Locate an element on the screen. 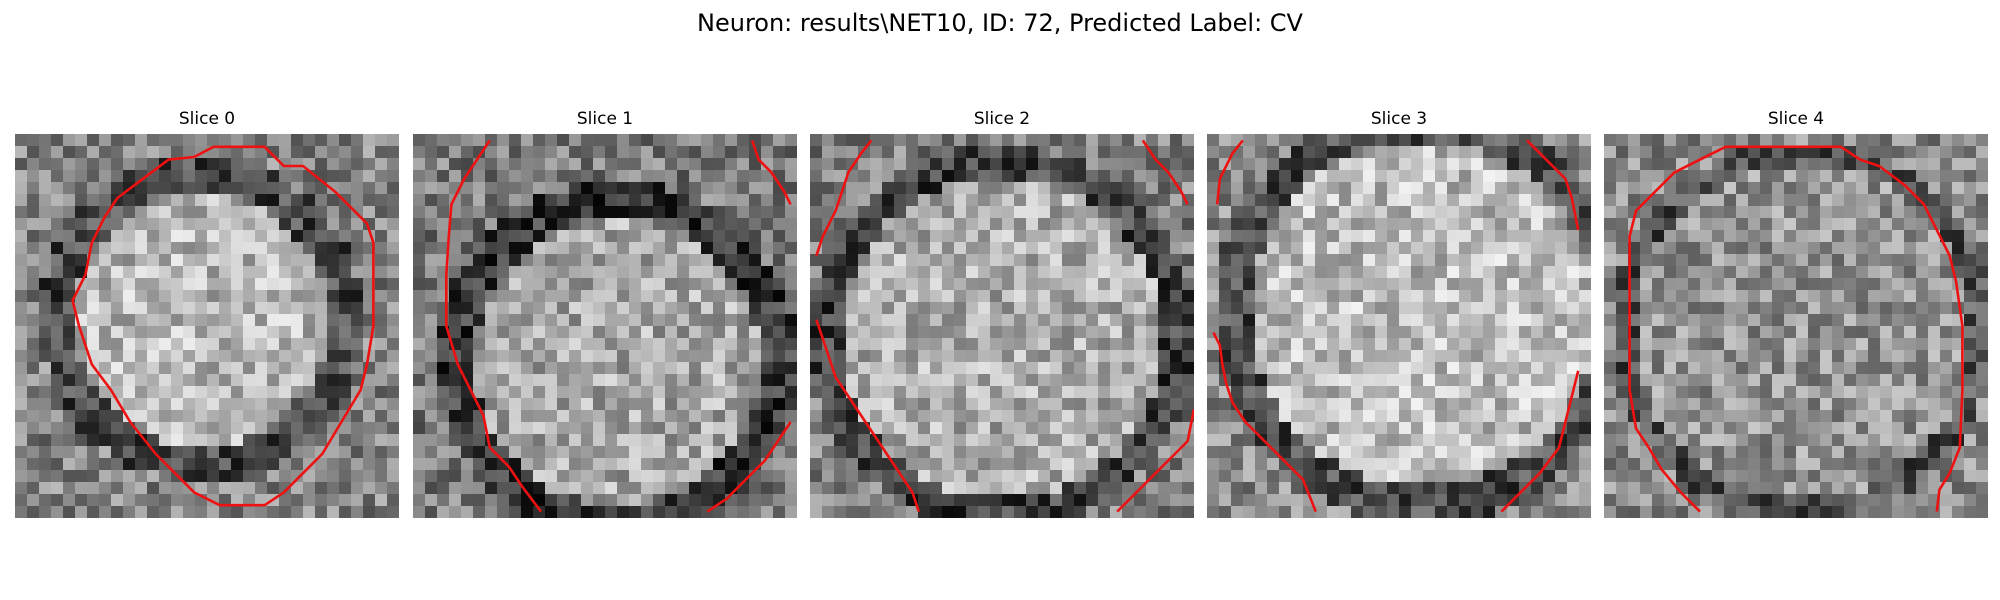 The width and height of the screenshot is (2000, 600). slice-title: Slice 4 is located at coordinates (1796, 119).